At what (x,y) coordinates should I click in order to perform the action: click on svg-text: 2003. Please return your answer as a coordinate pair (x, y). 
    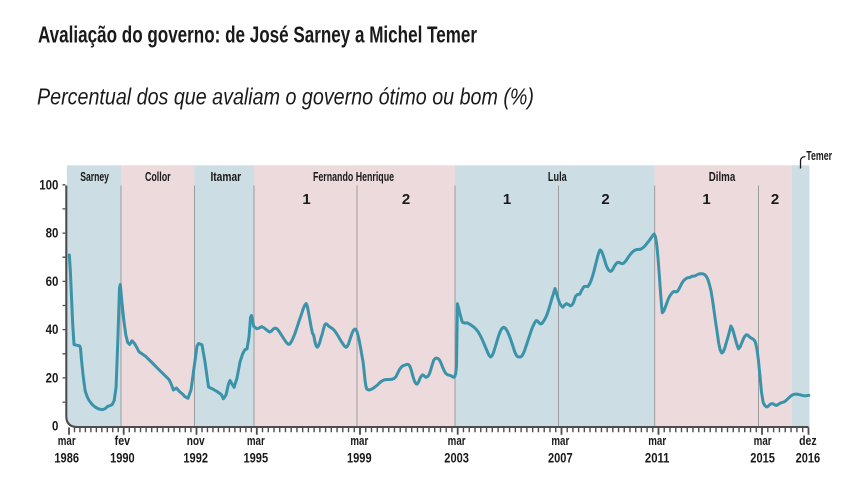
    Looking at the image, I should click on (456, 458).